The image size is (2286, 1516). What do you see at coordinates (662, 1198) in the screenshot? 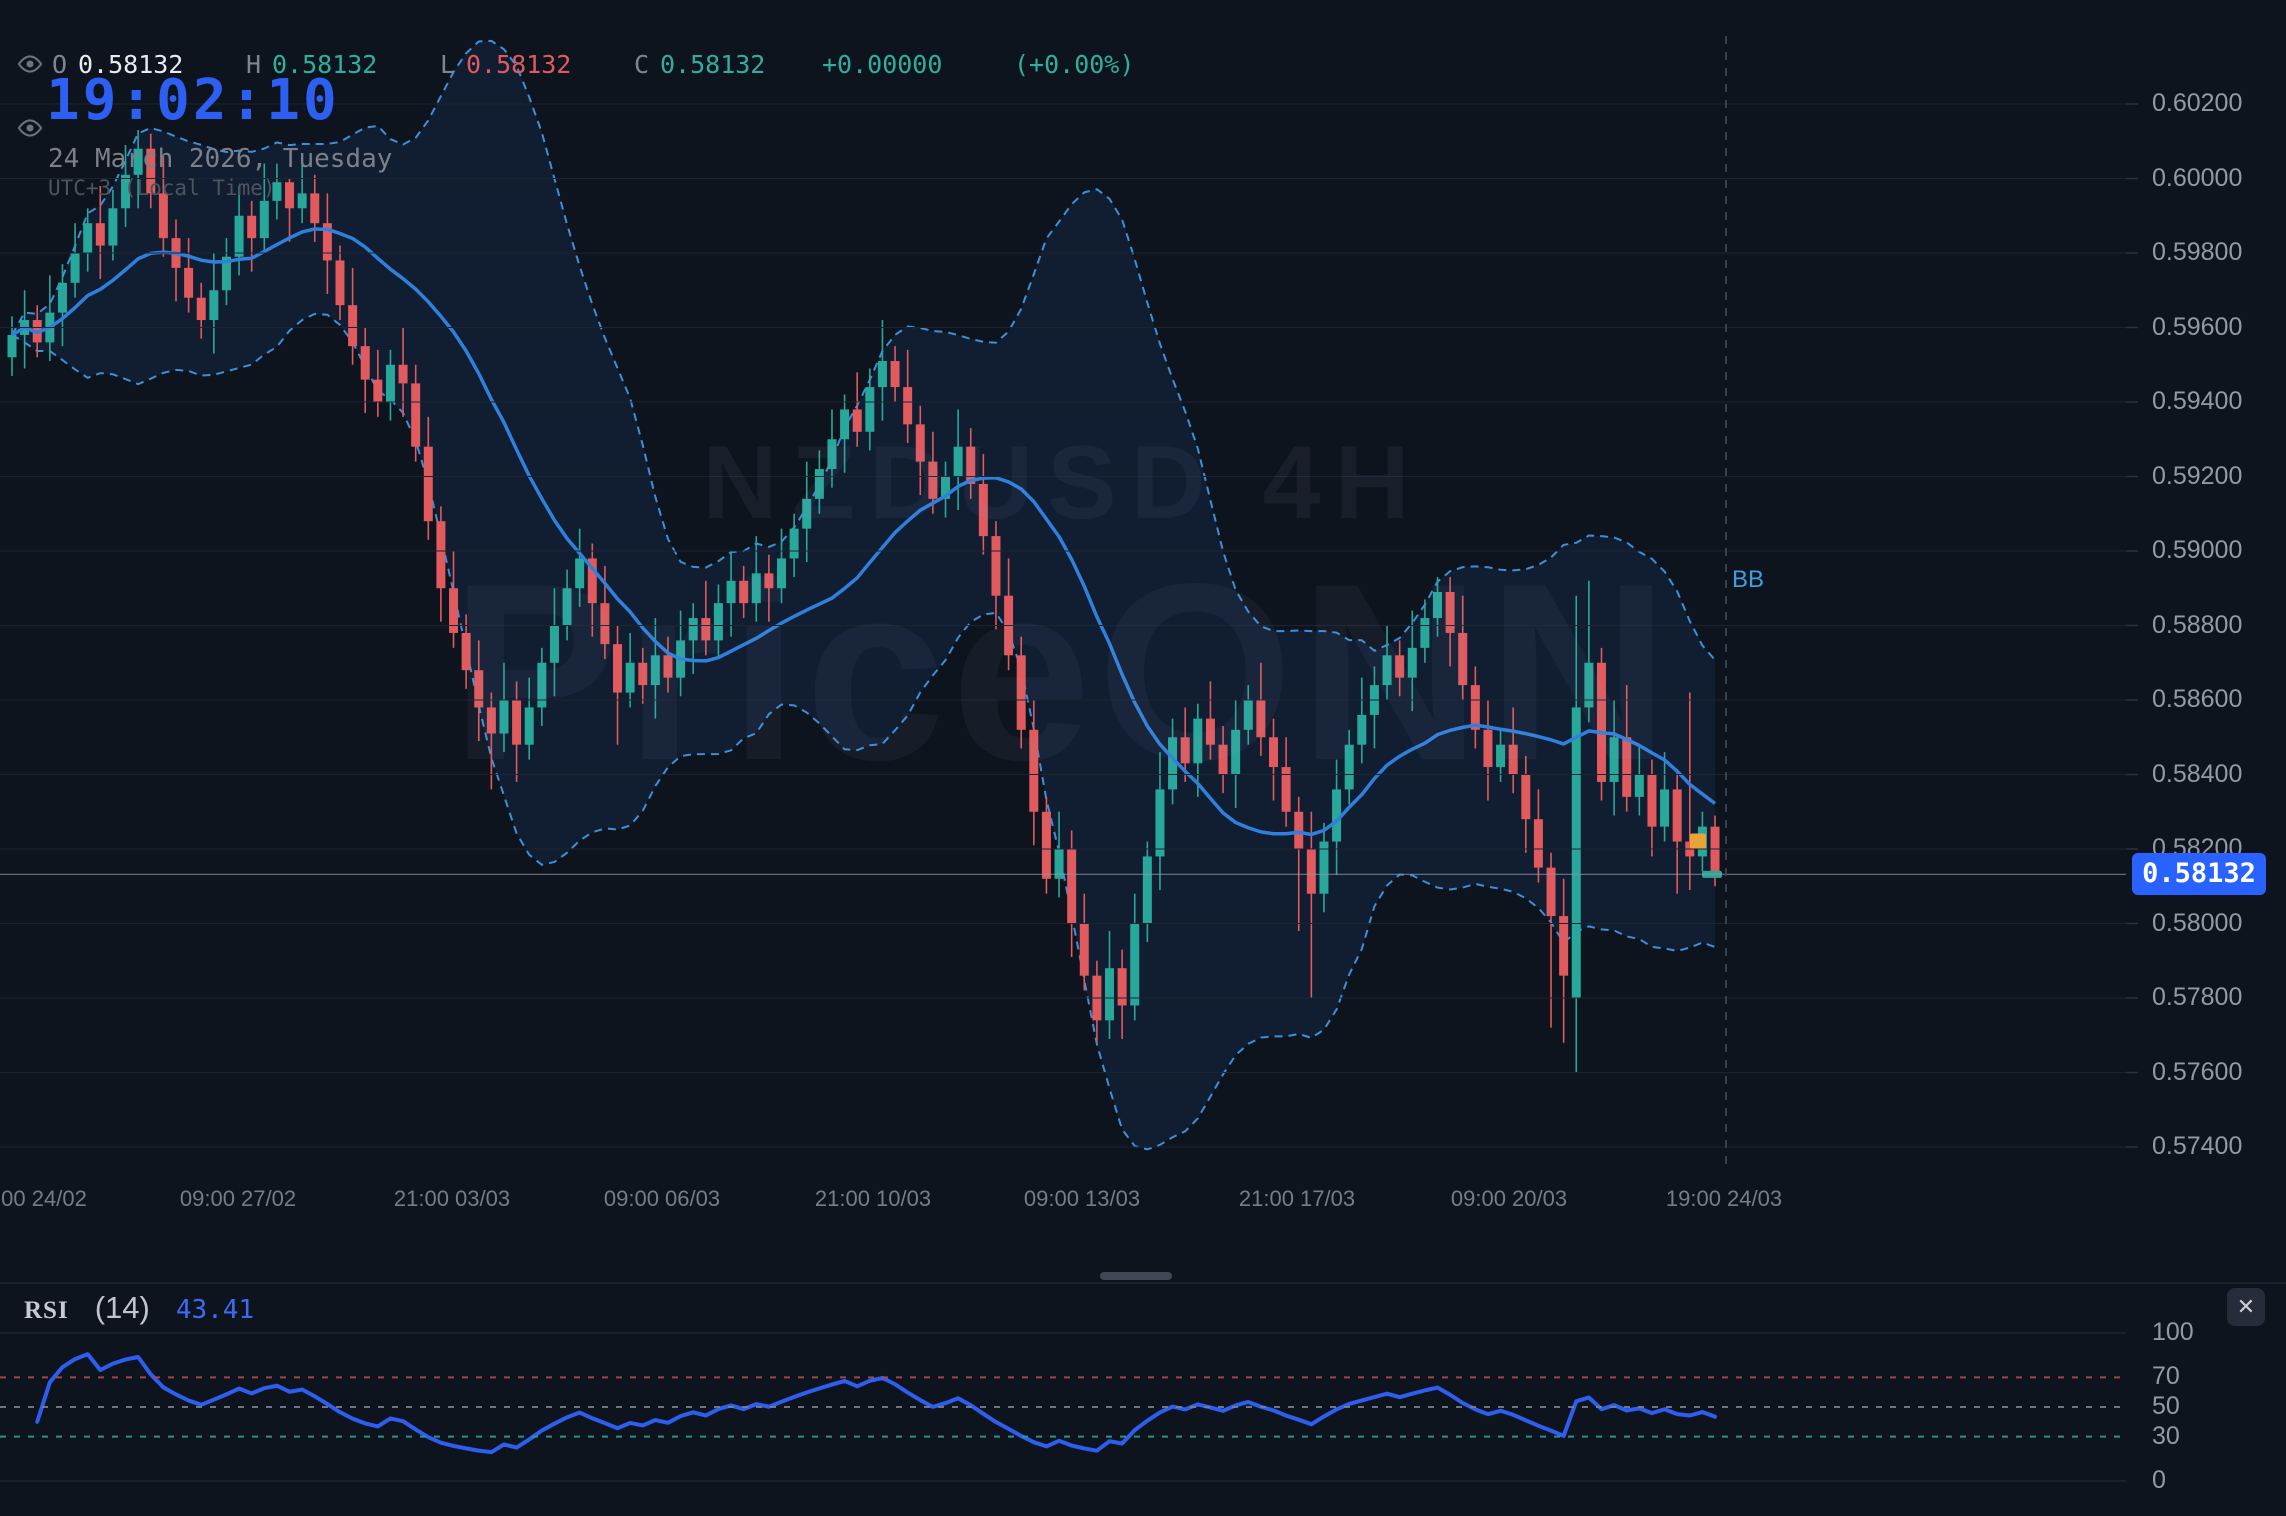
I see `time-axis-label: 09:00 06/03` at bounding box center [662, 1198].